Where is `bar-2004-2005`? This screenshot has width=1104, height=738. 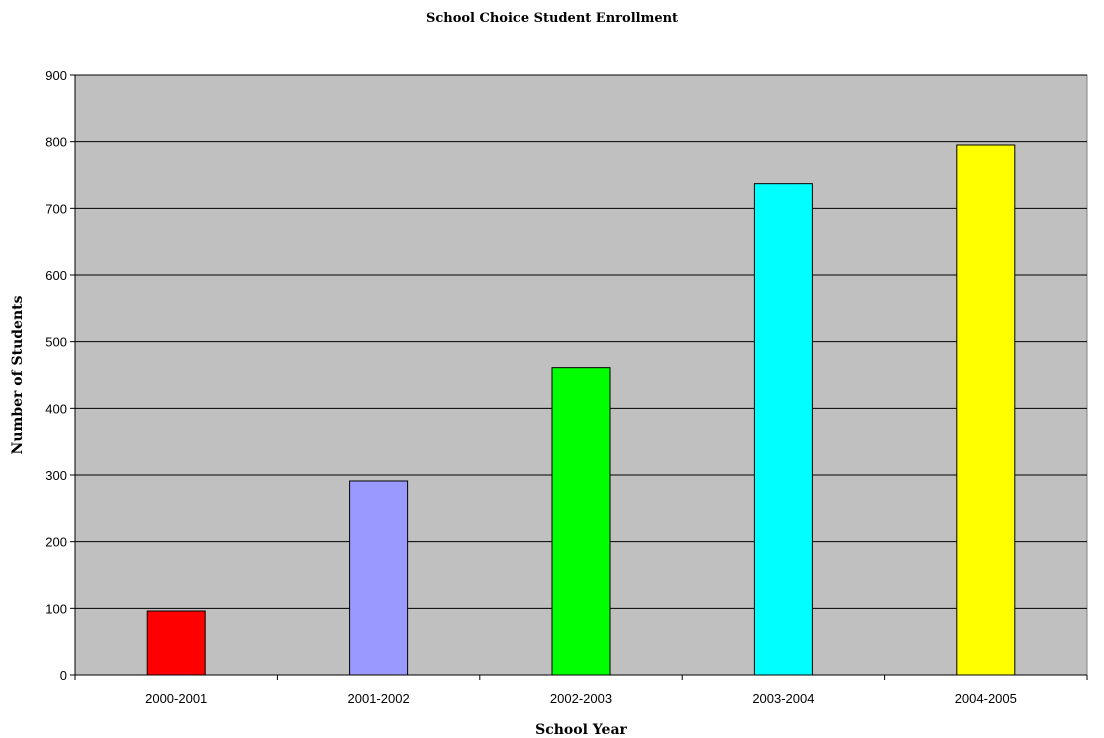
bar-2004-2005 is located at coordinates (986, 410).